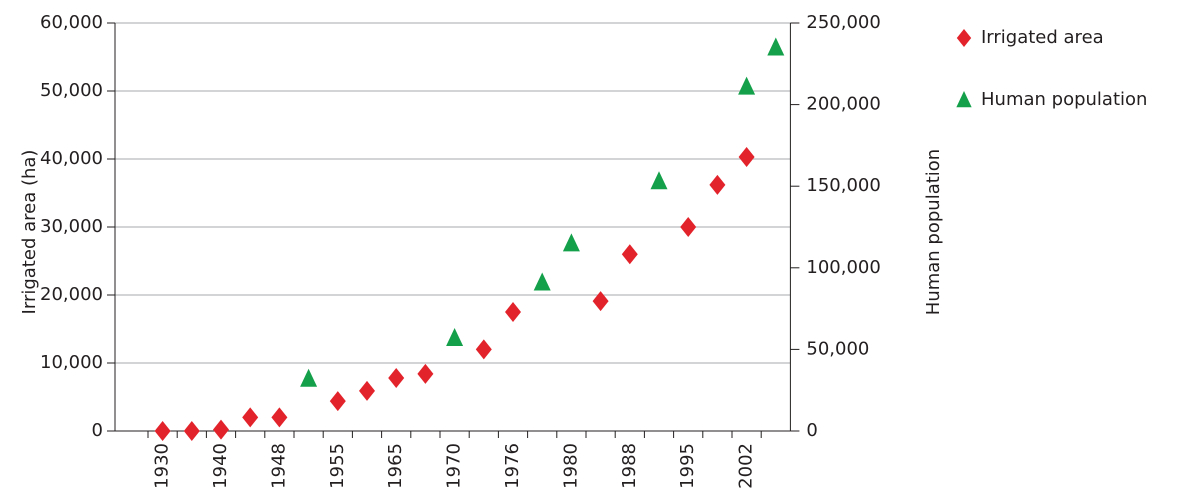 This screenshot has width=1193, height=494. I want to click on x-tick-label: 1976, so click(512, 466).